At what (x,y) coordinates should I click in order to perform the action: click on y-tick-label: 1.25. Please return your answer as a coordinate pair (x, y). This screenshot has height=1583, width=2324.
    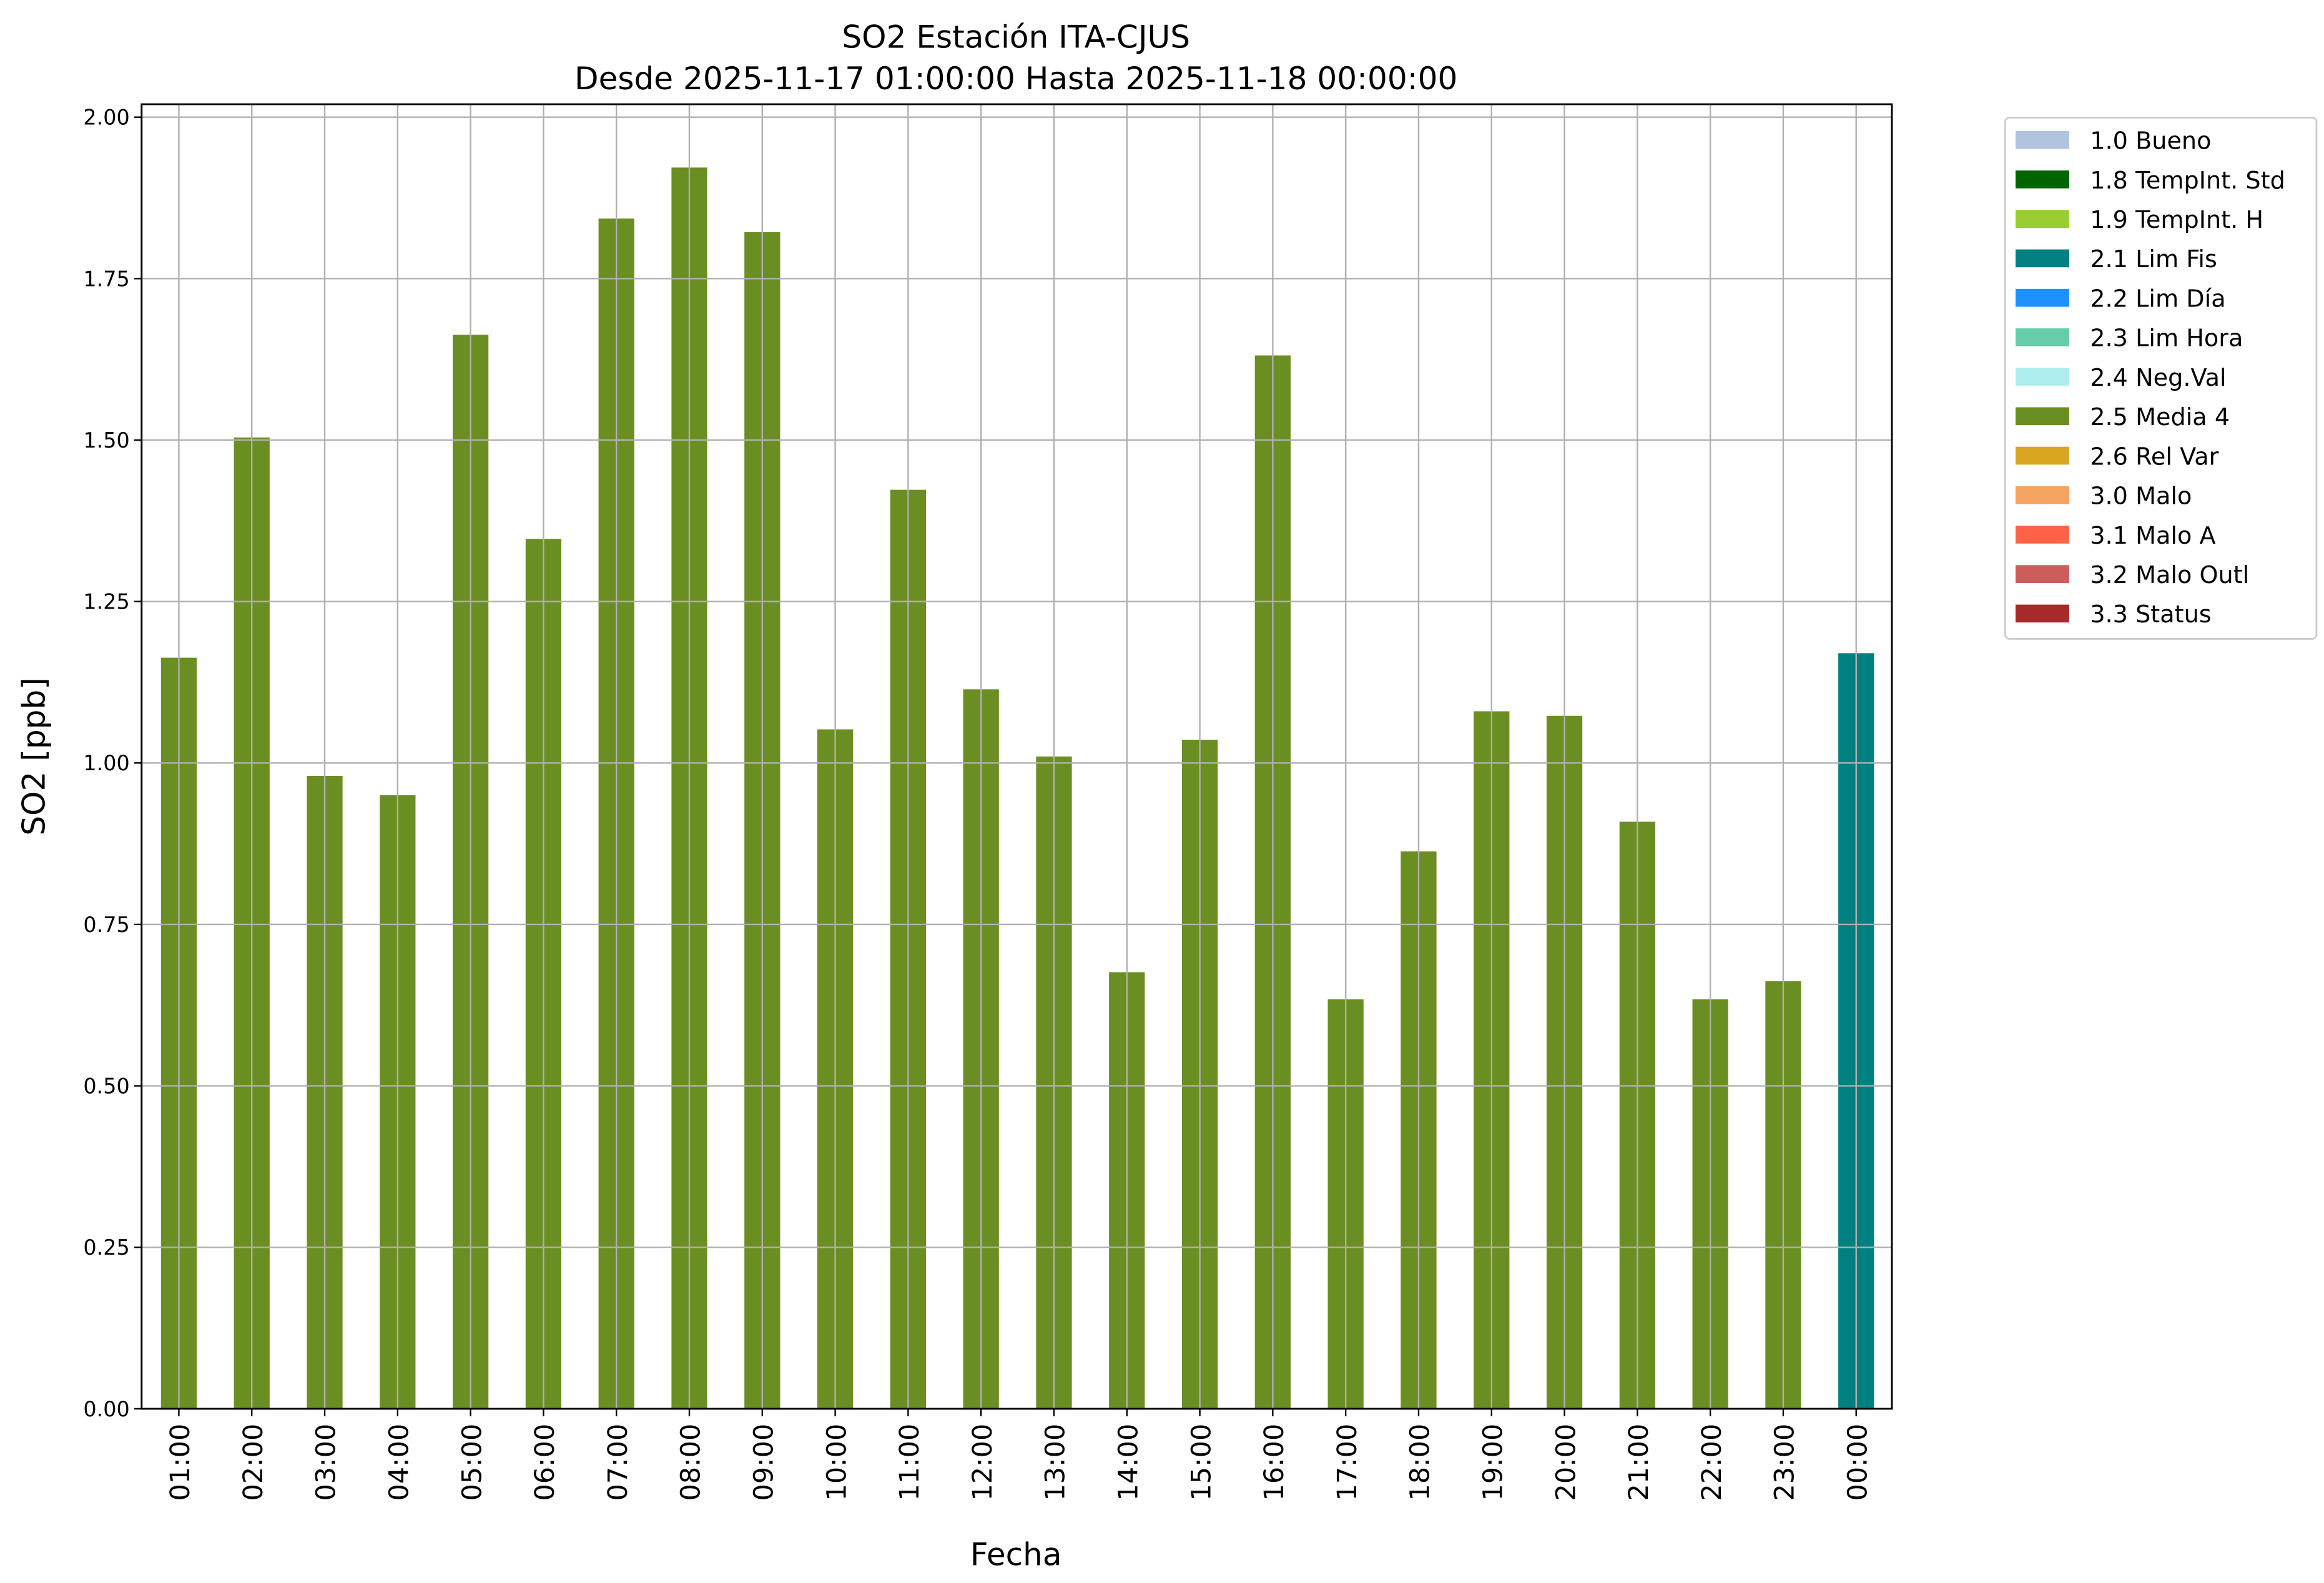
    Looking at the image, I should click on (106, 602).